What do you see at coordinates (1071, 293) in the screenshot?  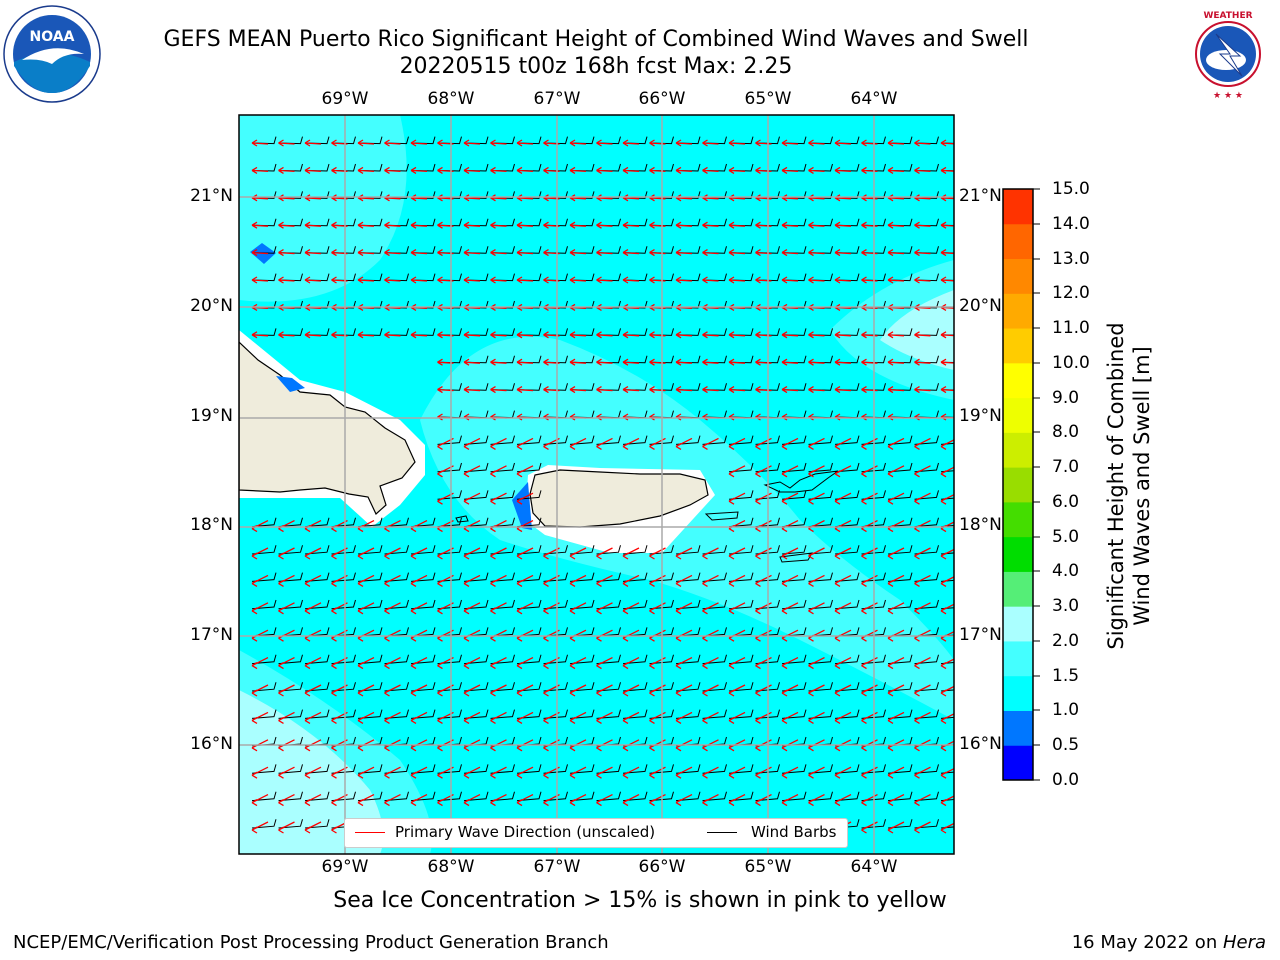 I see `colorbar-tick-12: 12.0` at bounding box center [1071, 293].